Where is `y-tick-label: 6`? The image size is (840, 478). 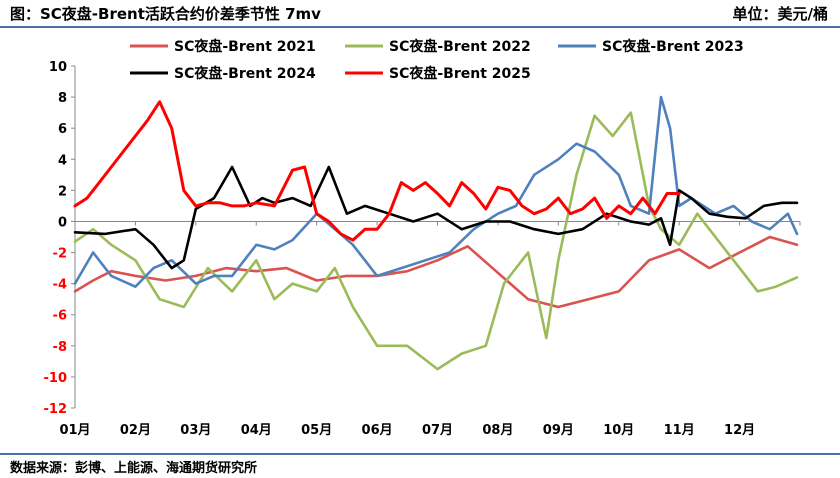 y-tick-label: 6 is located at coordinates (62, 129).